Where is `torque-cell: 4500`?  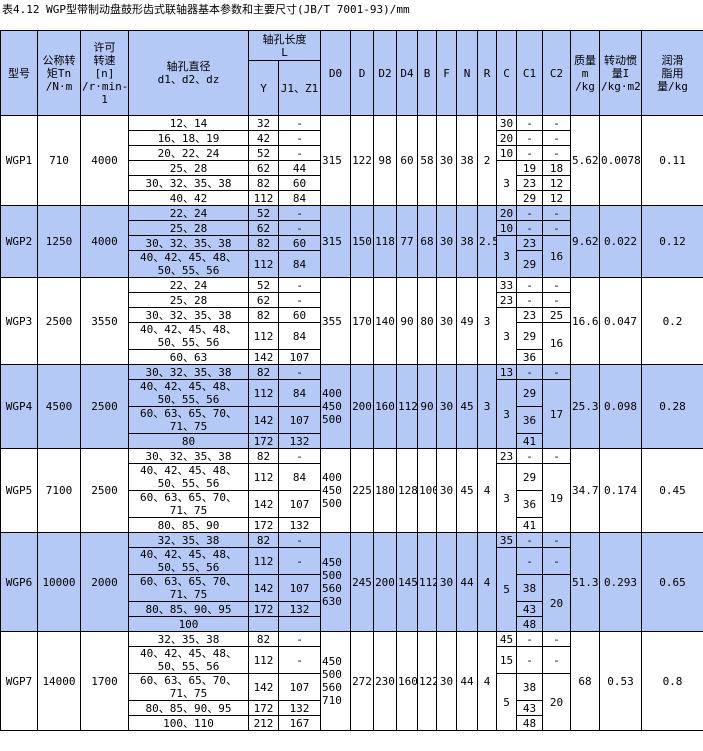 torque-cell: 4500 is located at coordinates (59, 406).